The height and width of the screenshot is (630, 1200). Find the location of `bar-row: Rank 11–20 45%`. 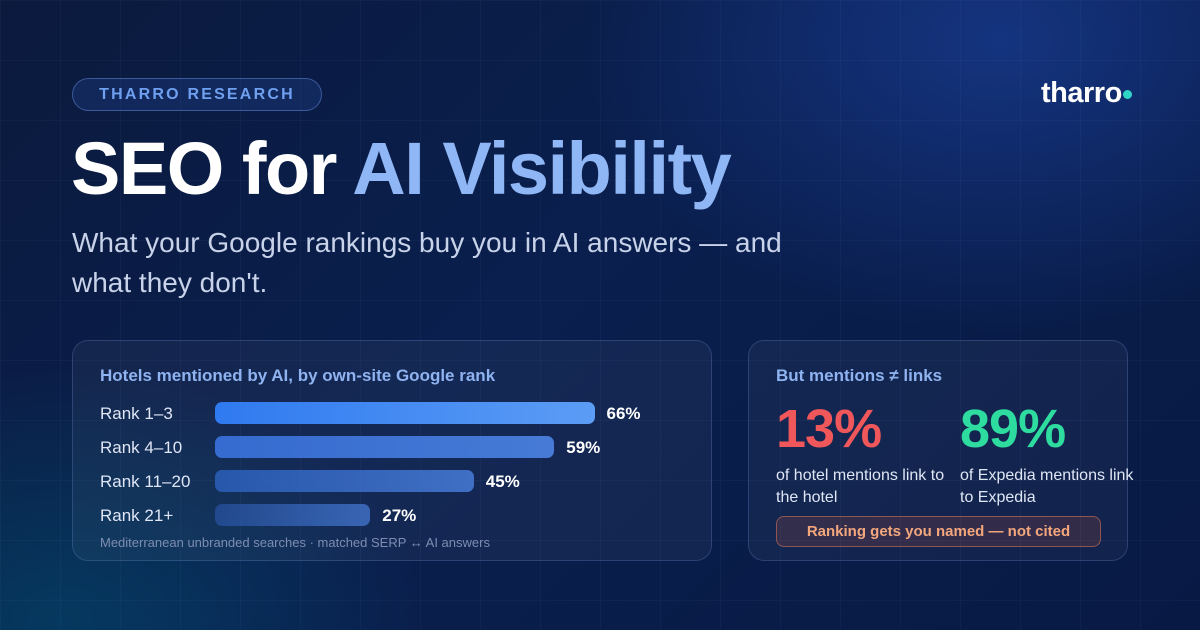

bar-row: Rank 11–20 45% is located at coordinates (395, 482).